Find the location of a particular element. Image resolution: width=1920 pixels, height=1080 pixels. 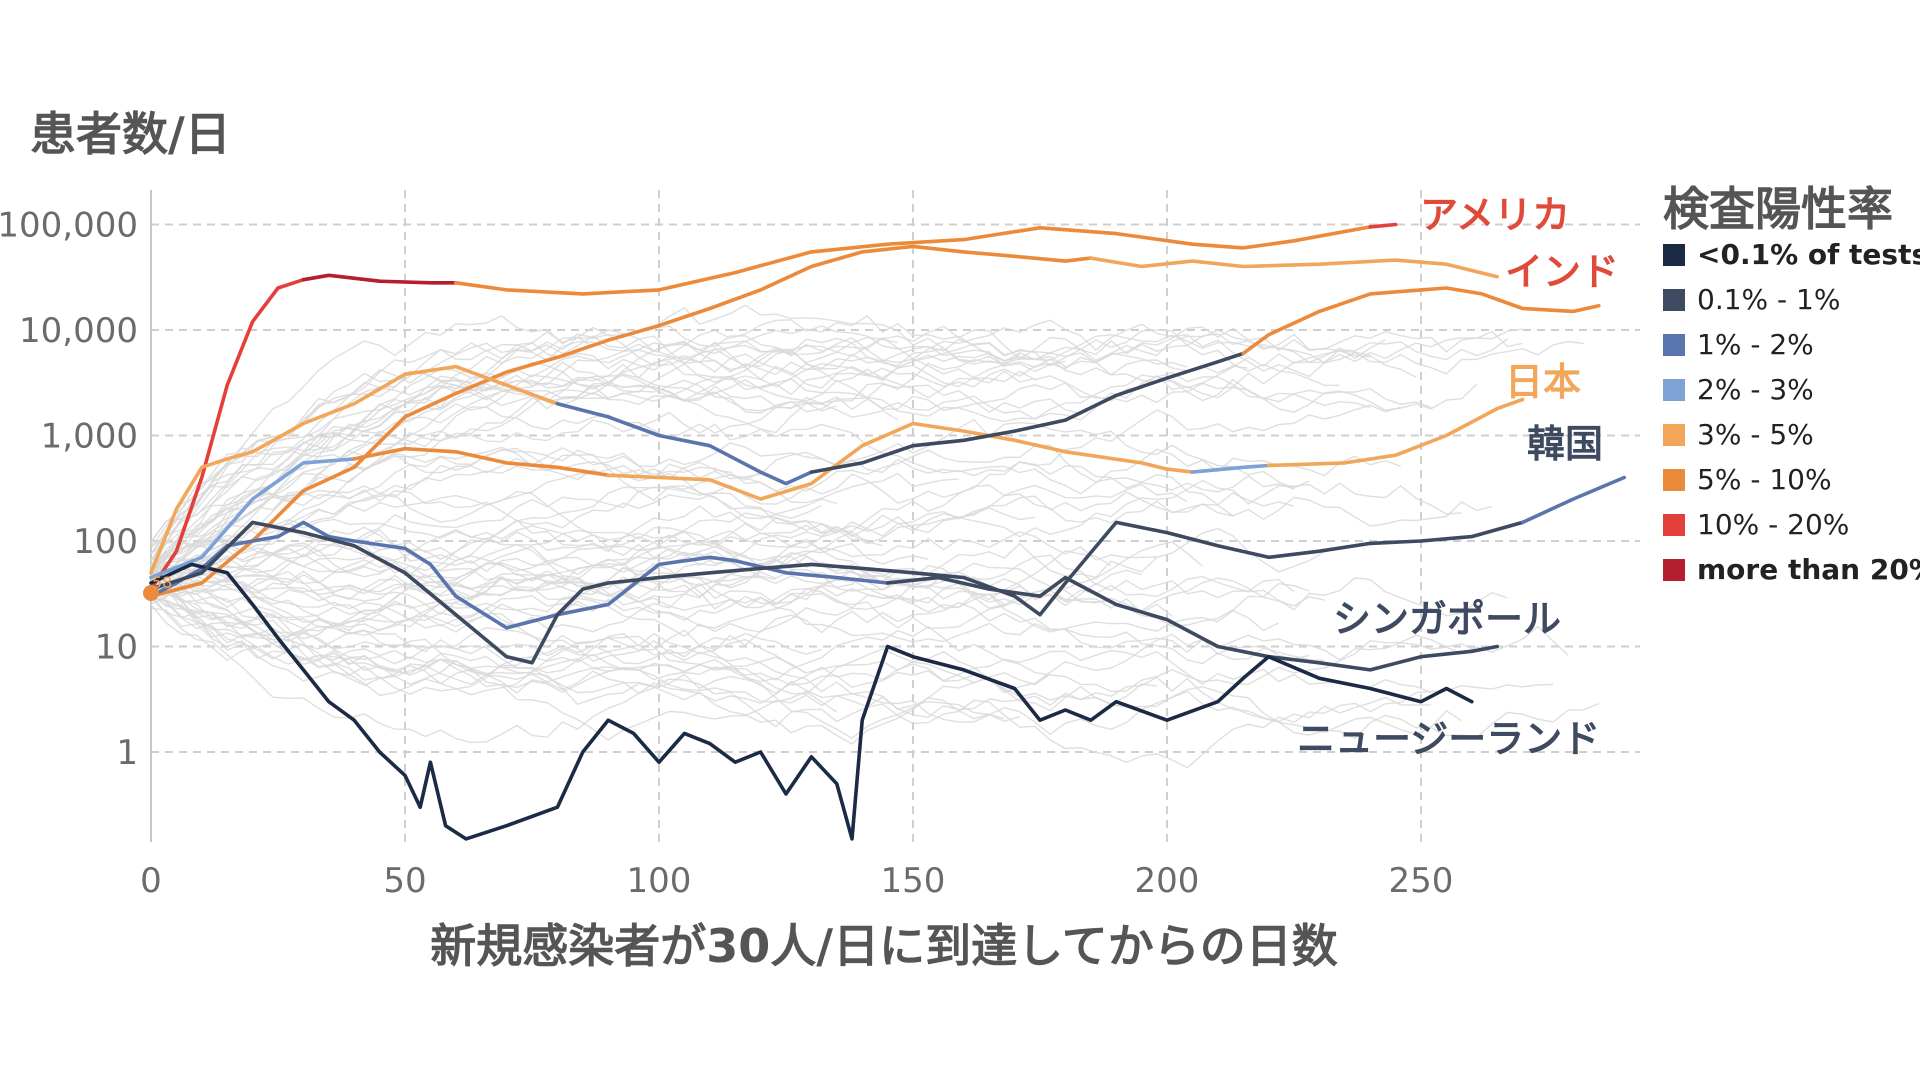

legend-item-label: 2% - 3% is located at coordinates (1755, 389).